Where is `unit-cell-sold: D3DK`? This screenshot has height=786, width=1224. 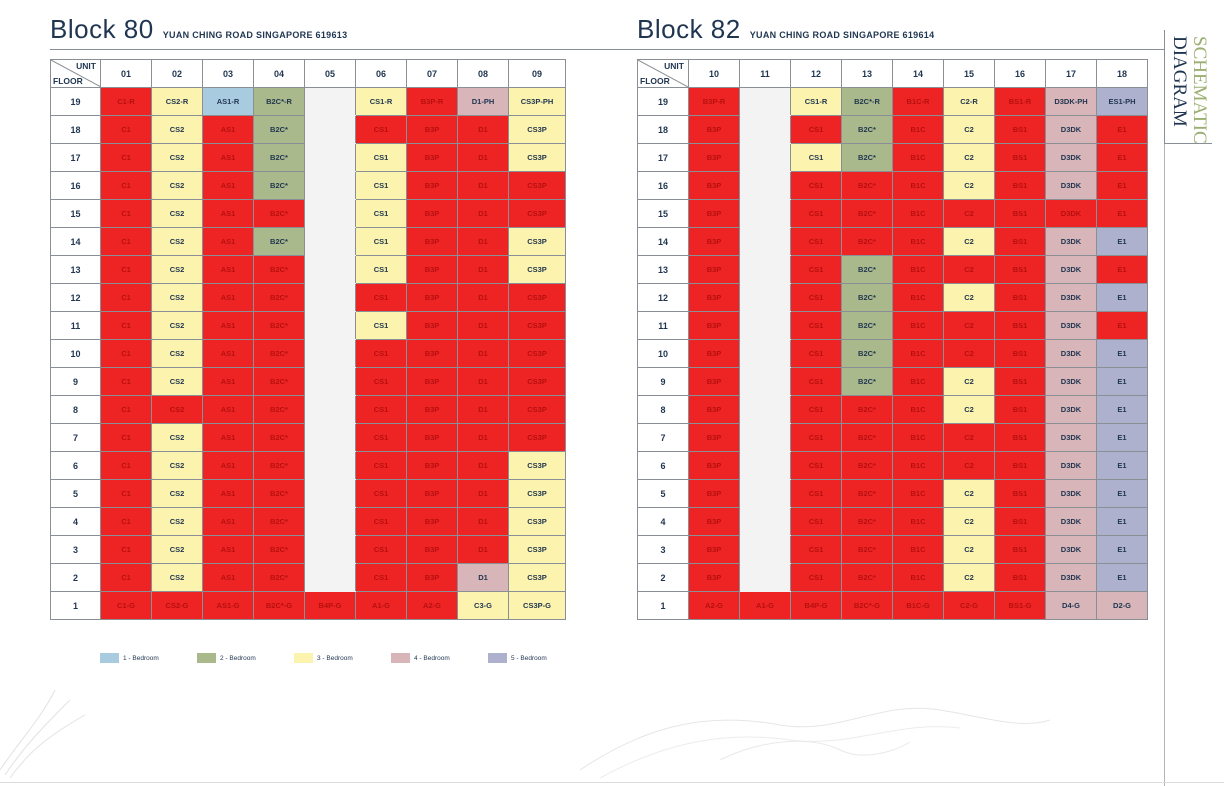 unit-cell-sold: D3DK is located at coordinates (1071, 213).